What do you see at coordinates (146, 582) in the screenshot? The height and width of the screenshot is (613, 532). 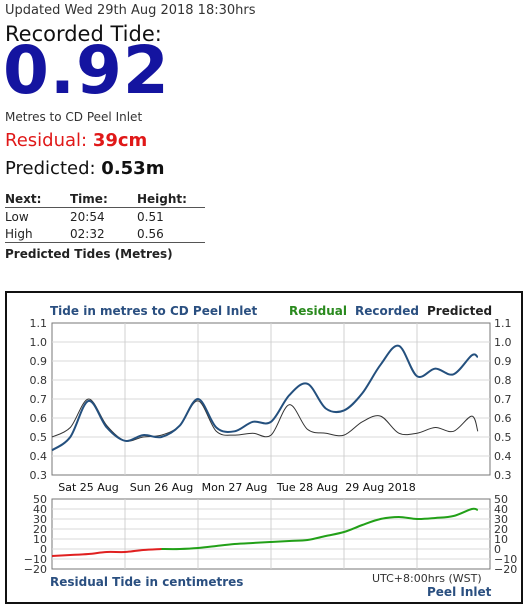 I see `residual-caption: Residual Tide in centimetres` at bounding box center [146, 582].